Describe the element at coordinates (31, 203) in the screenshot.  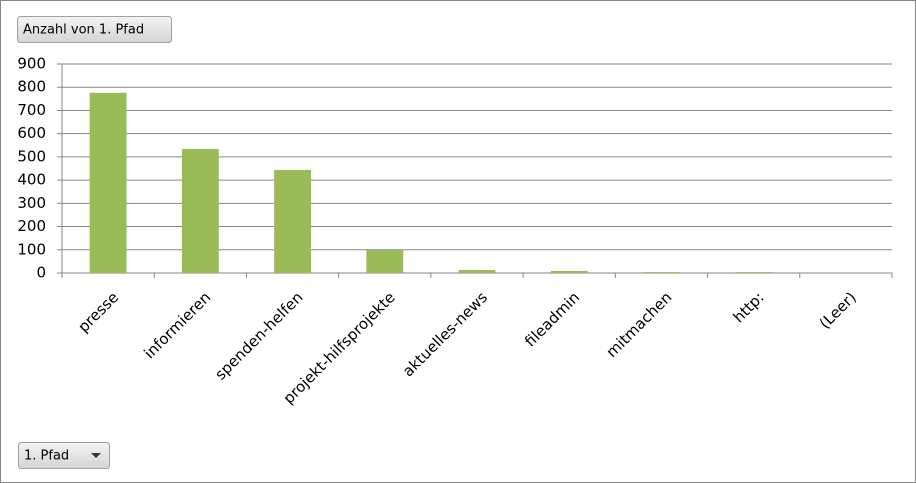
I see `y-tick-label: 300` at that location.